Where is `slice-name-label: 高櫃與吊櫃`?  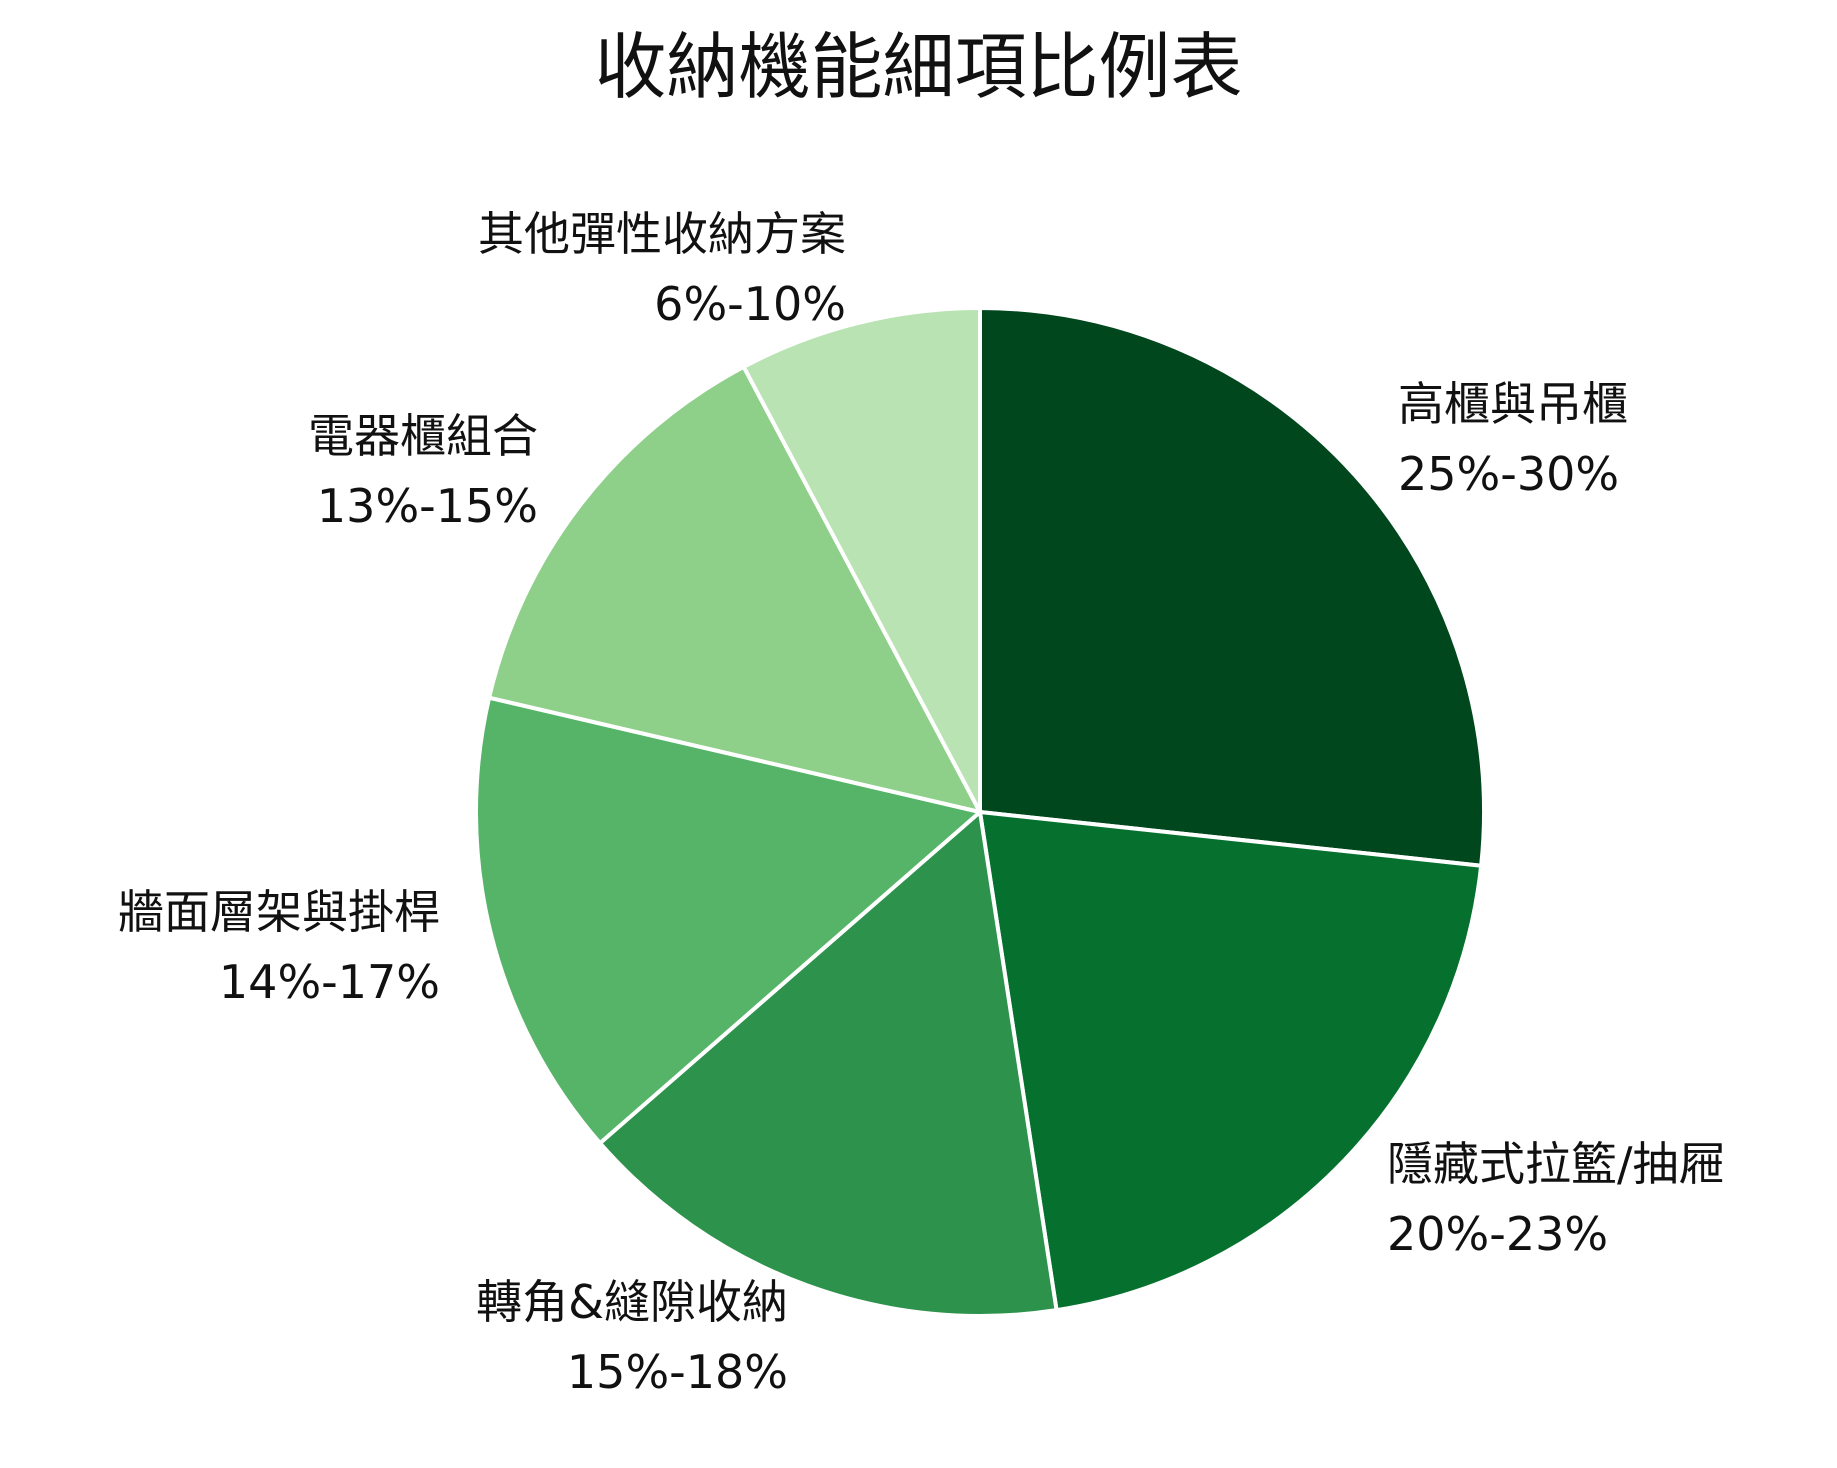
slice-name-label: 高櫃與吊櫃 is located at coordinates (1513, 404).